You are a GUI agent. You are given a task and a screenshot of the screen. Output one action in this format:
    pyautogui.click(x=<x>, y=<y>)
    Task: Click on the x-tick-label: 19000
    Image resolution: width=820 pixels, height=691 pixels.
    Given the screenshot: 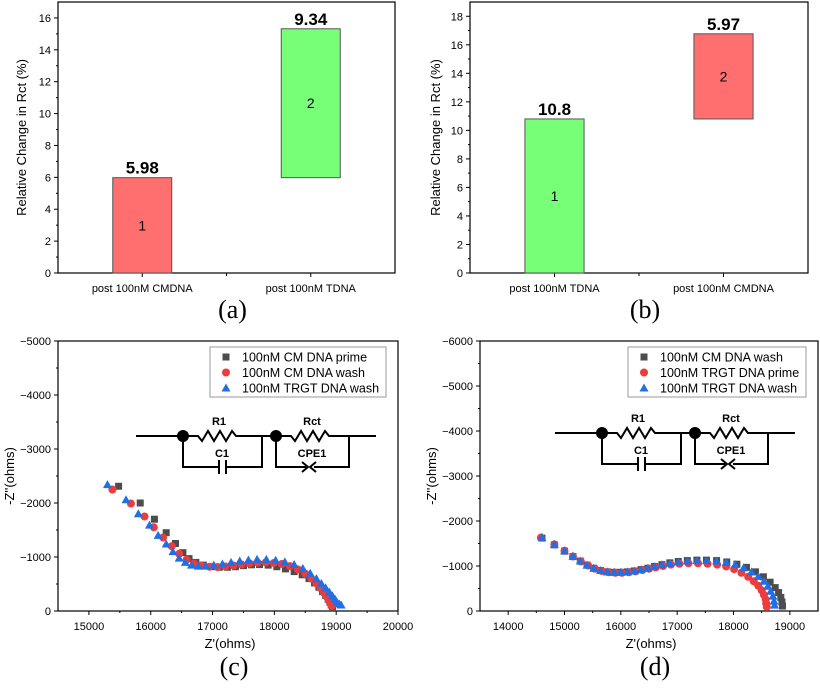 What is the action you would take?
    pyautogui.click(x=790, y=627)
    